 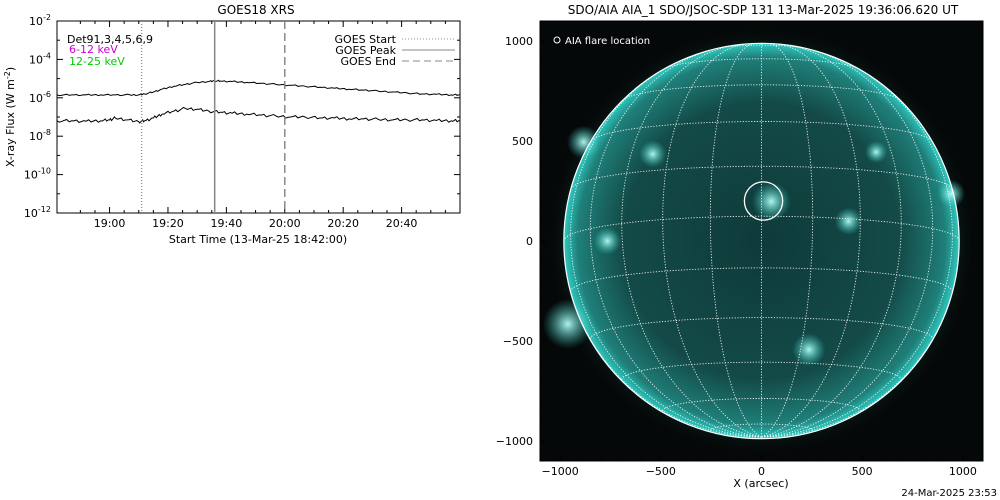 What do you see at coordinates (110, 223) in the screenshot?
I see `goes-x-tick-label: 19:00` at bounding box center [110, 223].